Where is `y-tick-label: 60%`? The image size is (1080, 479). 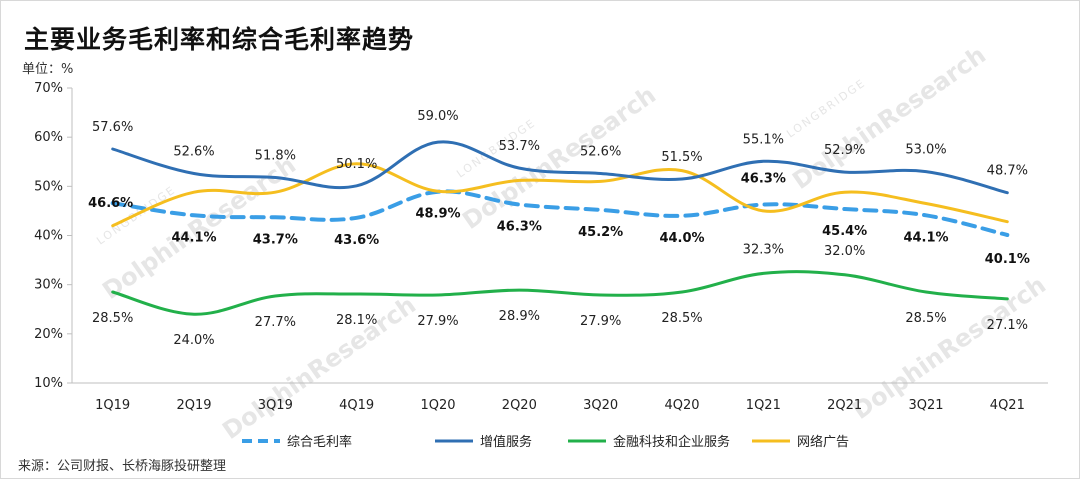
y-tick-label: 60% is located at coordinates (48, 137).